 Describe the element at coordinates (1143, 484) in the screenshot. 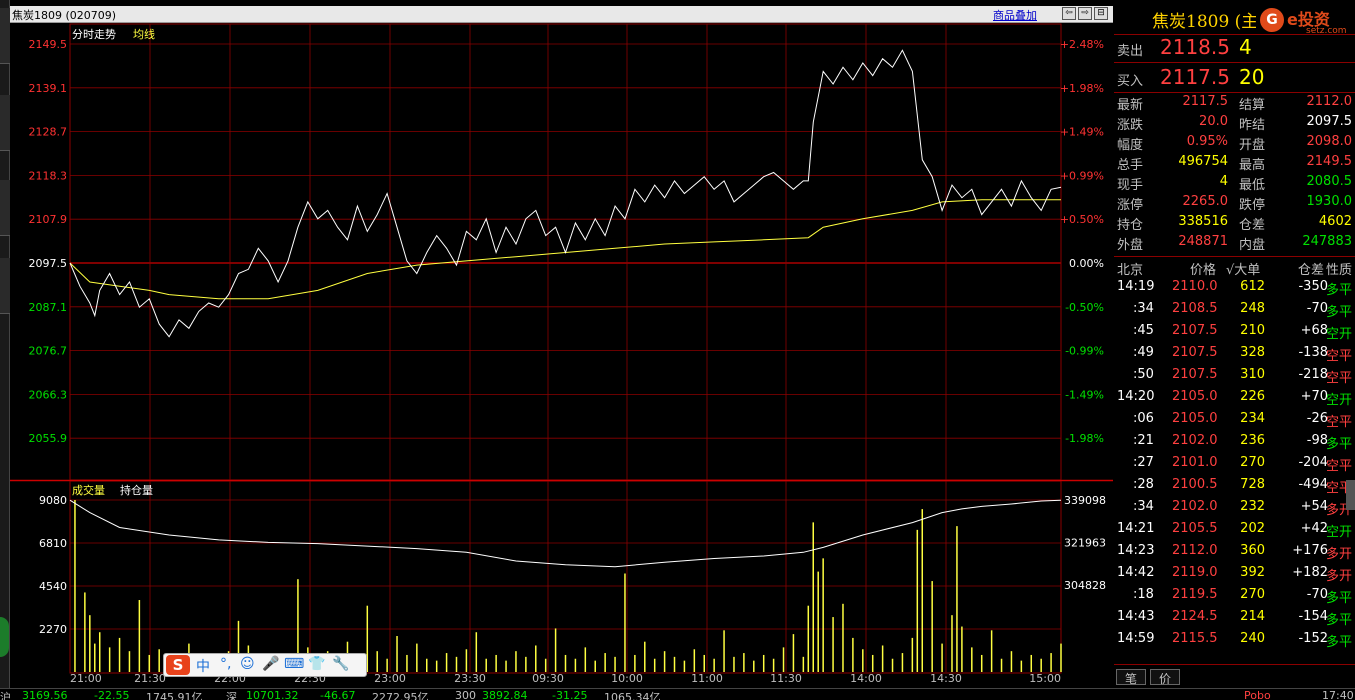

I see `tick-time: :28` at that location.